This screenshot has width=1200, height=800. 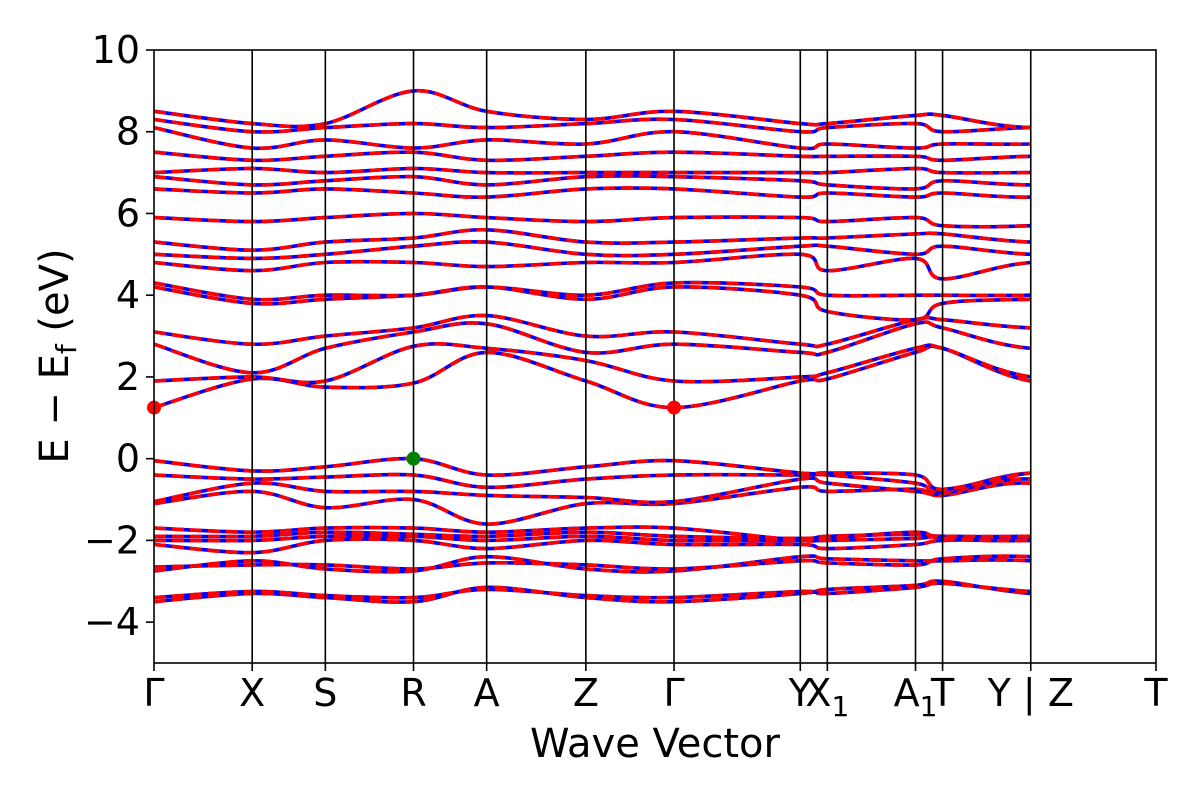 What do you see at coordinates (800, 693) in the screenshot?
I see `x-tick-label: Y` at bounding box center [800, 693].